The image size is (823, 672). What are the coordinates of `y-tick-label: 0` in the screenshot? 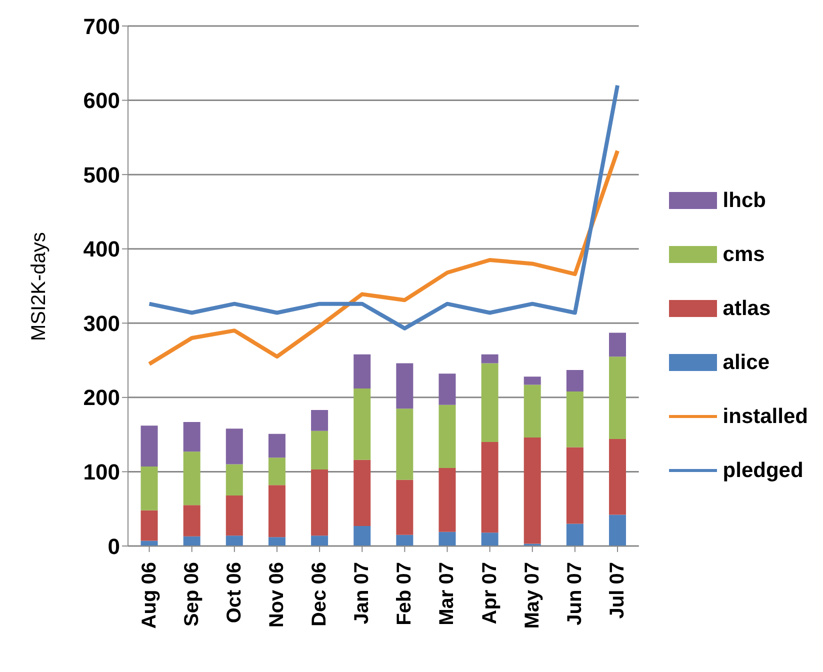 It's located at (114, 546).